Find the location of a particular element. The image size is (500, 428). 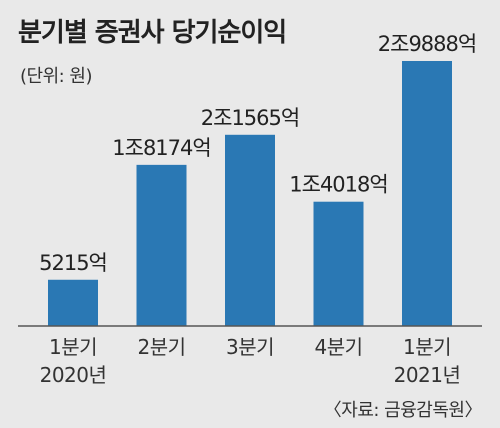

chart-title: 분기별 증권사 당기순이익 is located at coordinates (152, 33).